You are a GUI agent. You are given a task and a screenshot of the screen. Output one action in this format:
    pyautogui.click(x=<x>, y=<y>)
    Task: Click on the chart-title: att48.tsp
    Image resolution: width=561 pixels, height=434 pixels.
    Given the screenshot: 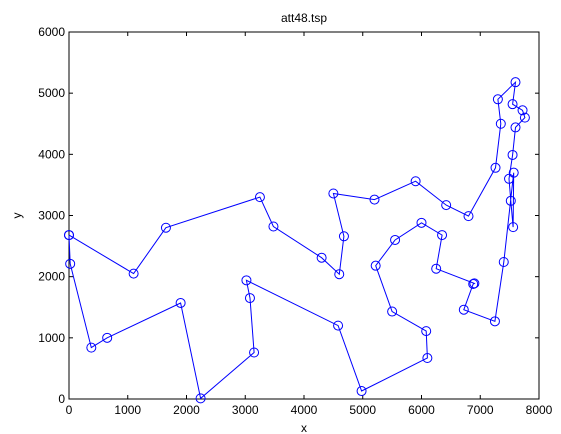 What is the action you would take?
    pyautogui.click(x=304, y=18)
    